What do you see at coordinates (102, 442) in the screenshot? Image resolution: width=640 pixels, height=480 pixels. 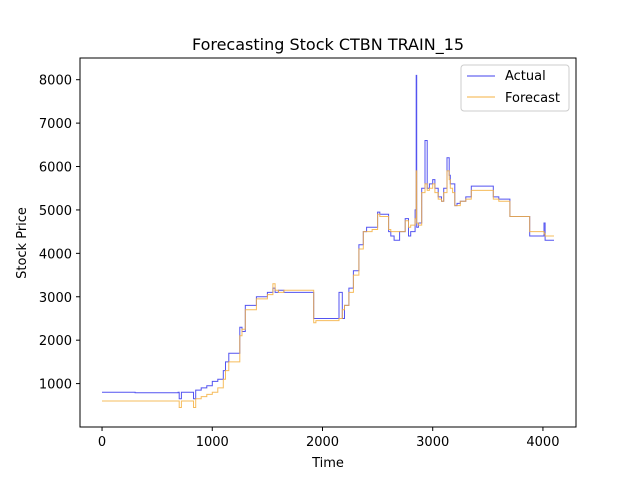 I see `x-tick-label: 0` at bounding box center [102, 442].